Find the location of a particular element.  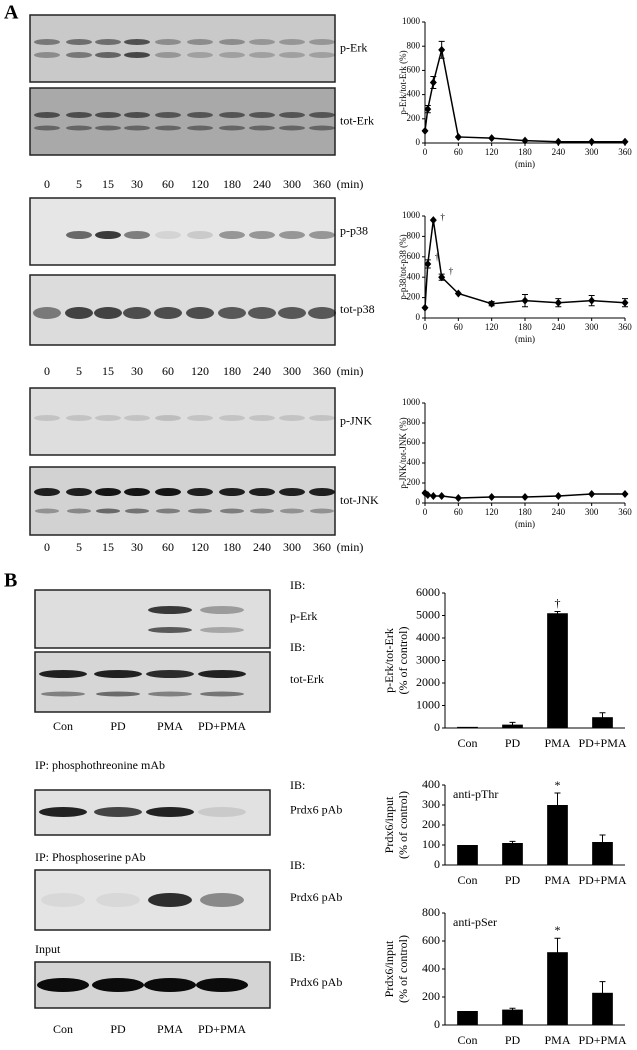

lane-label: Con is located at coordinates (63, 726).